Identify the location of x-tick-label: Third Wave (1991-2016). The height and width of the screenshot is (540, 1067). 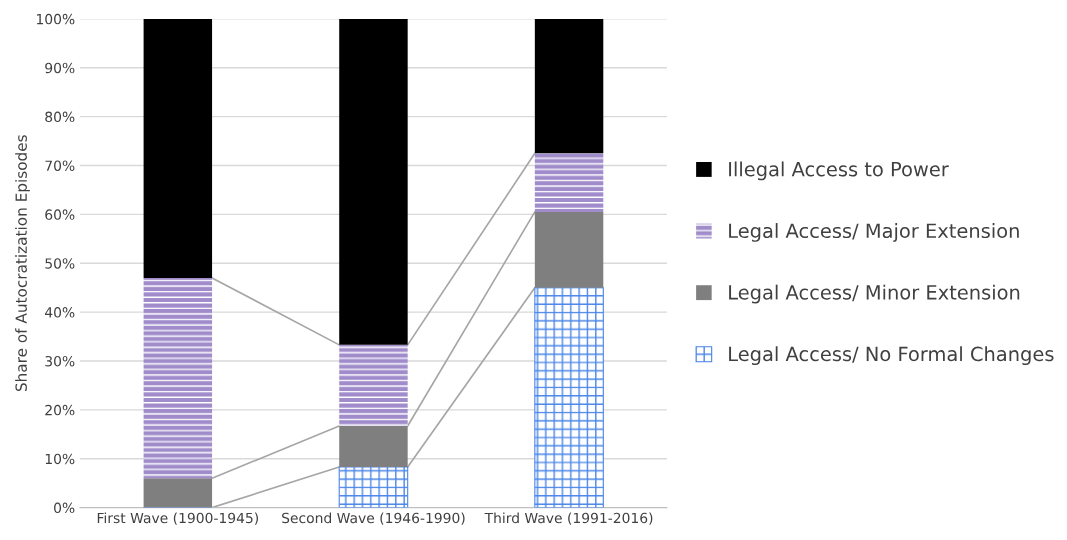
(568, 518).